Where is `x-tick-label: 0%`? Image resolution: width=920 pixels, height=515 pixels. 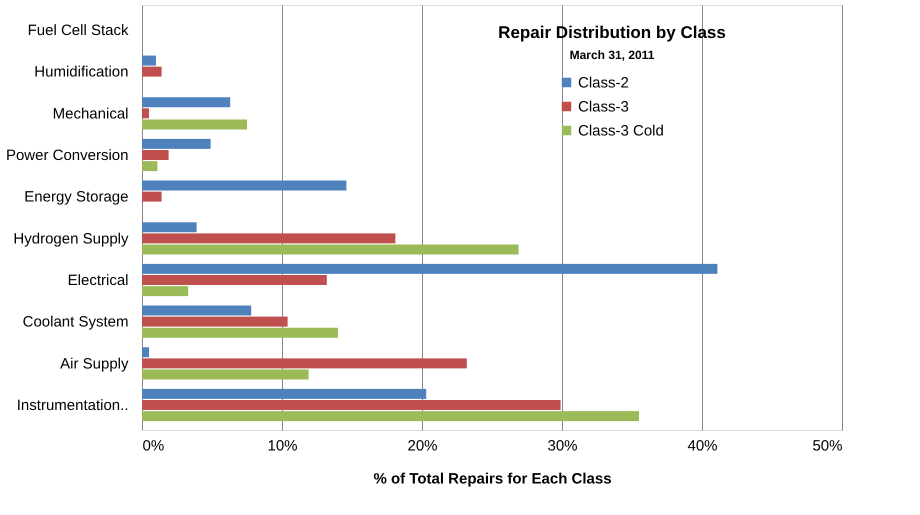
x-tick-label: 0% is located at coordinates (153, 446).